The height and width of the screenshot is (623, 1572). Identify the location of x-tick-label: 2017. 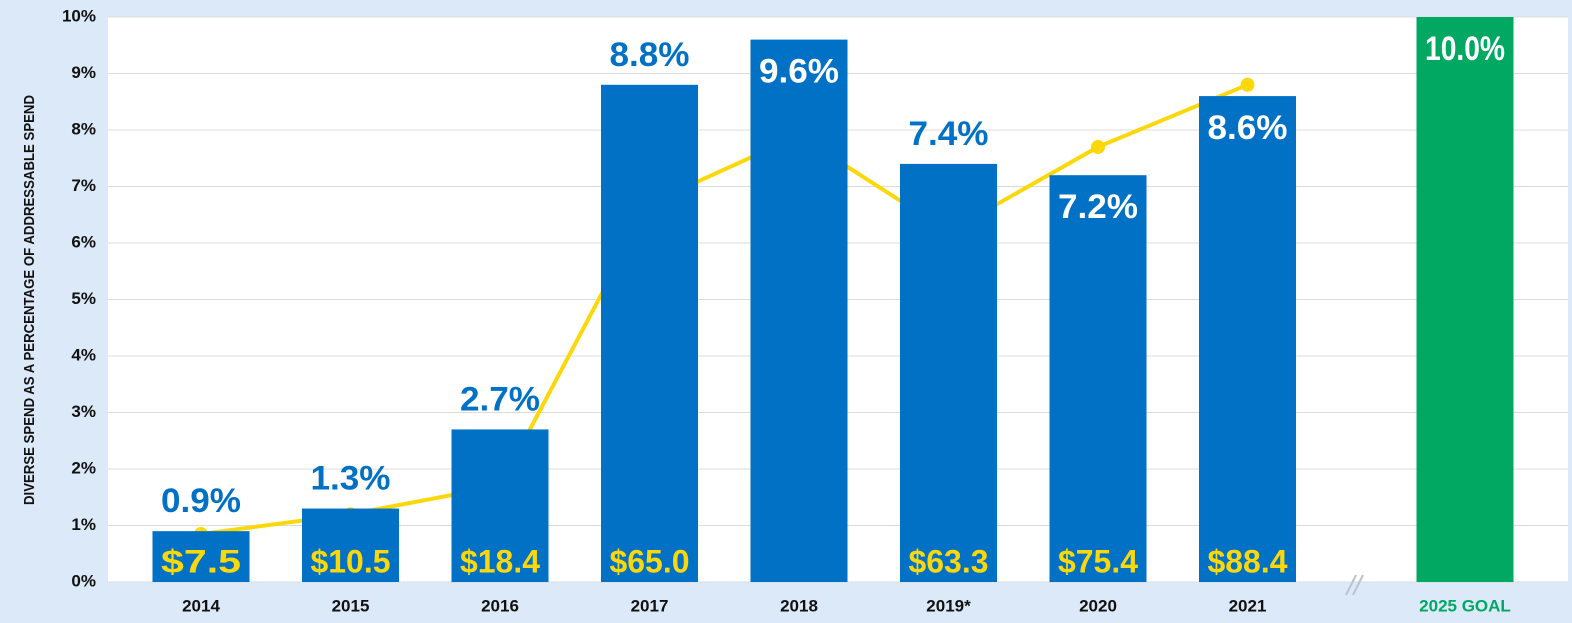
(650, 605).